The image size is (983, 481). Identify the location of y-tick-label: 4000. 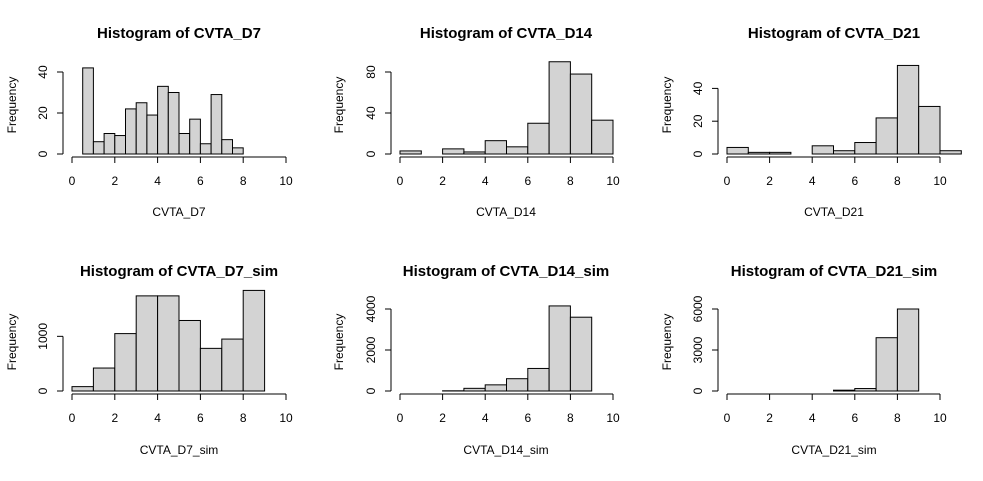
(371, 308).